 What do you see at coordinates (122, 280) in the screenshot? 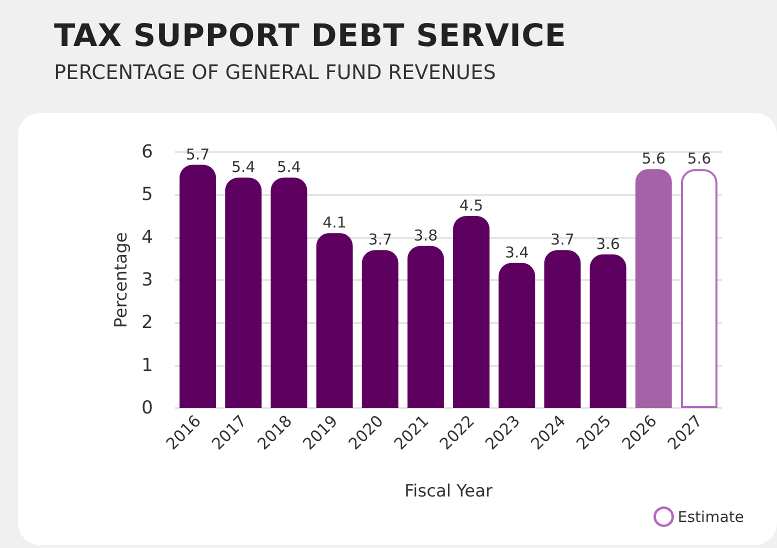
I see `y-axis-title: Percentage` at bounding box center [122, 280].